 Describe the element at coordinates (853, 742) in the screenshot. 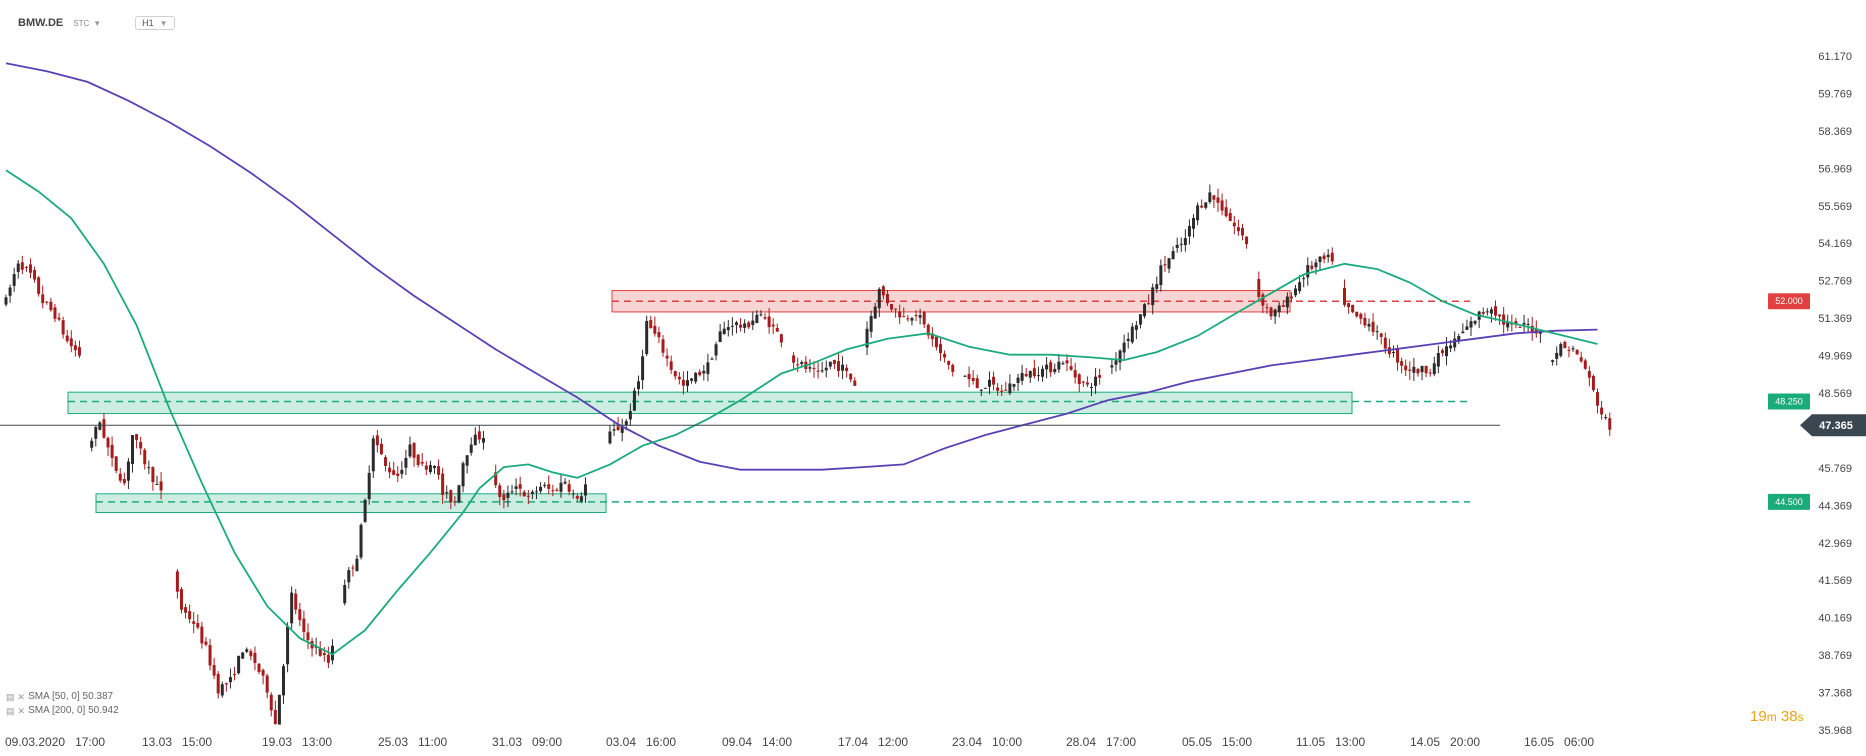

I see `x-tick-date: 17.04` at that location.